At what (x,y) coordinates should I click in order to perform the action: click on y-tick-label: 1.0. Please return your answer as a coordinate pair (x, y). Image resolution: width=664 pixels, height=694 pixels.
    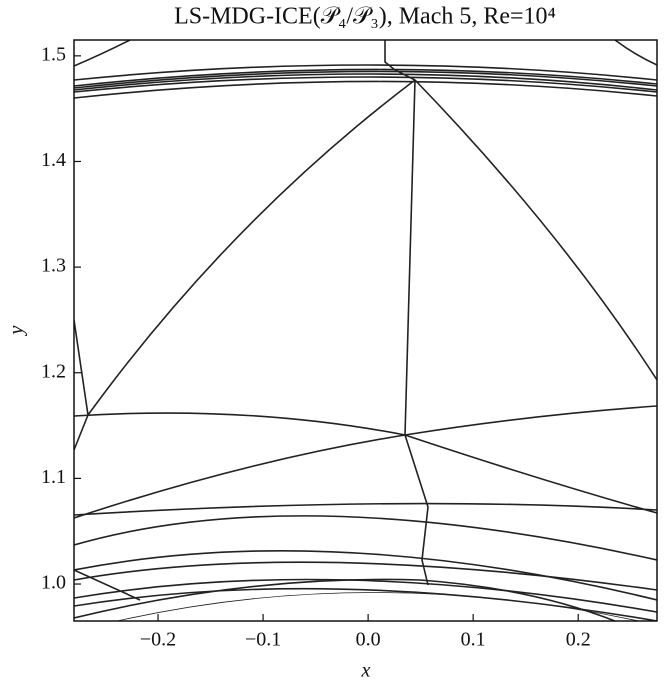
    Looking at the image, I should click on (53, 583).